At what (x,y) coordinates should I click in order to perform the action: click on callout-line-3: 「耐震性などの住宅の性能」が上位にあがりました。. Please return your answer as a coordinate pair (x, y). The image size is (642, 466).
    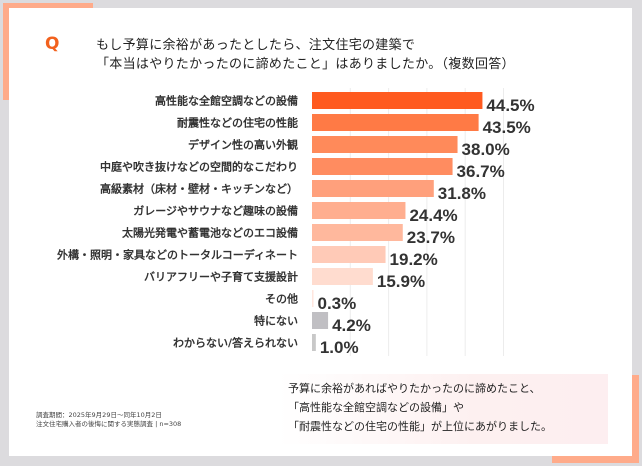
    Looking at the image, I should click on (420, 426).